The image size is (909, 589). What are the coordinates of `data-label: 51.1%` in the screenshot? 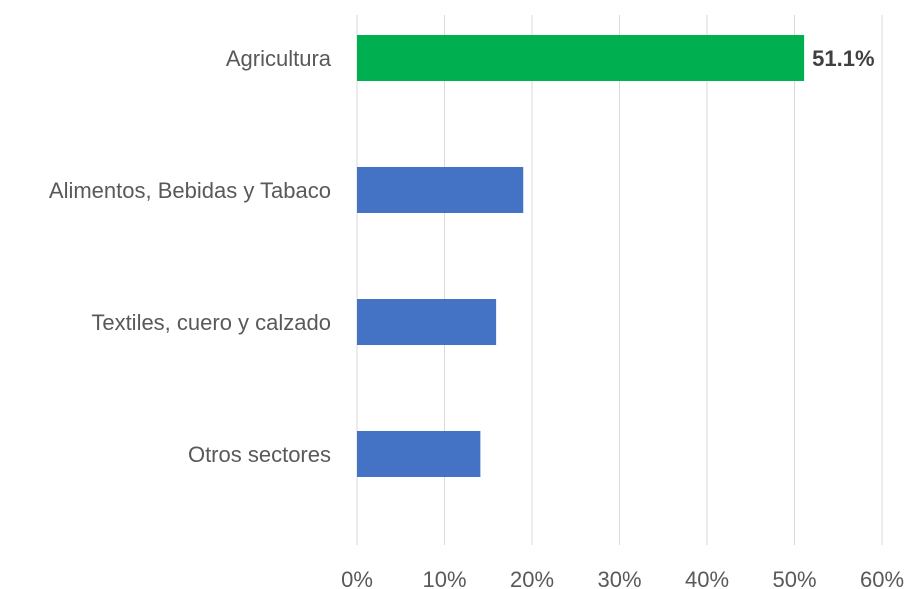 It's located at (843, 58).